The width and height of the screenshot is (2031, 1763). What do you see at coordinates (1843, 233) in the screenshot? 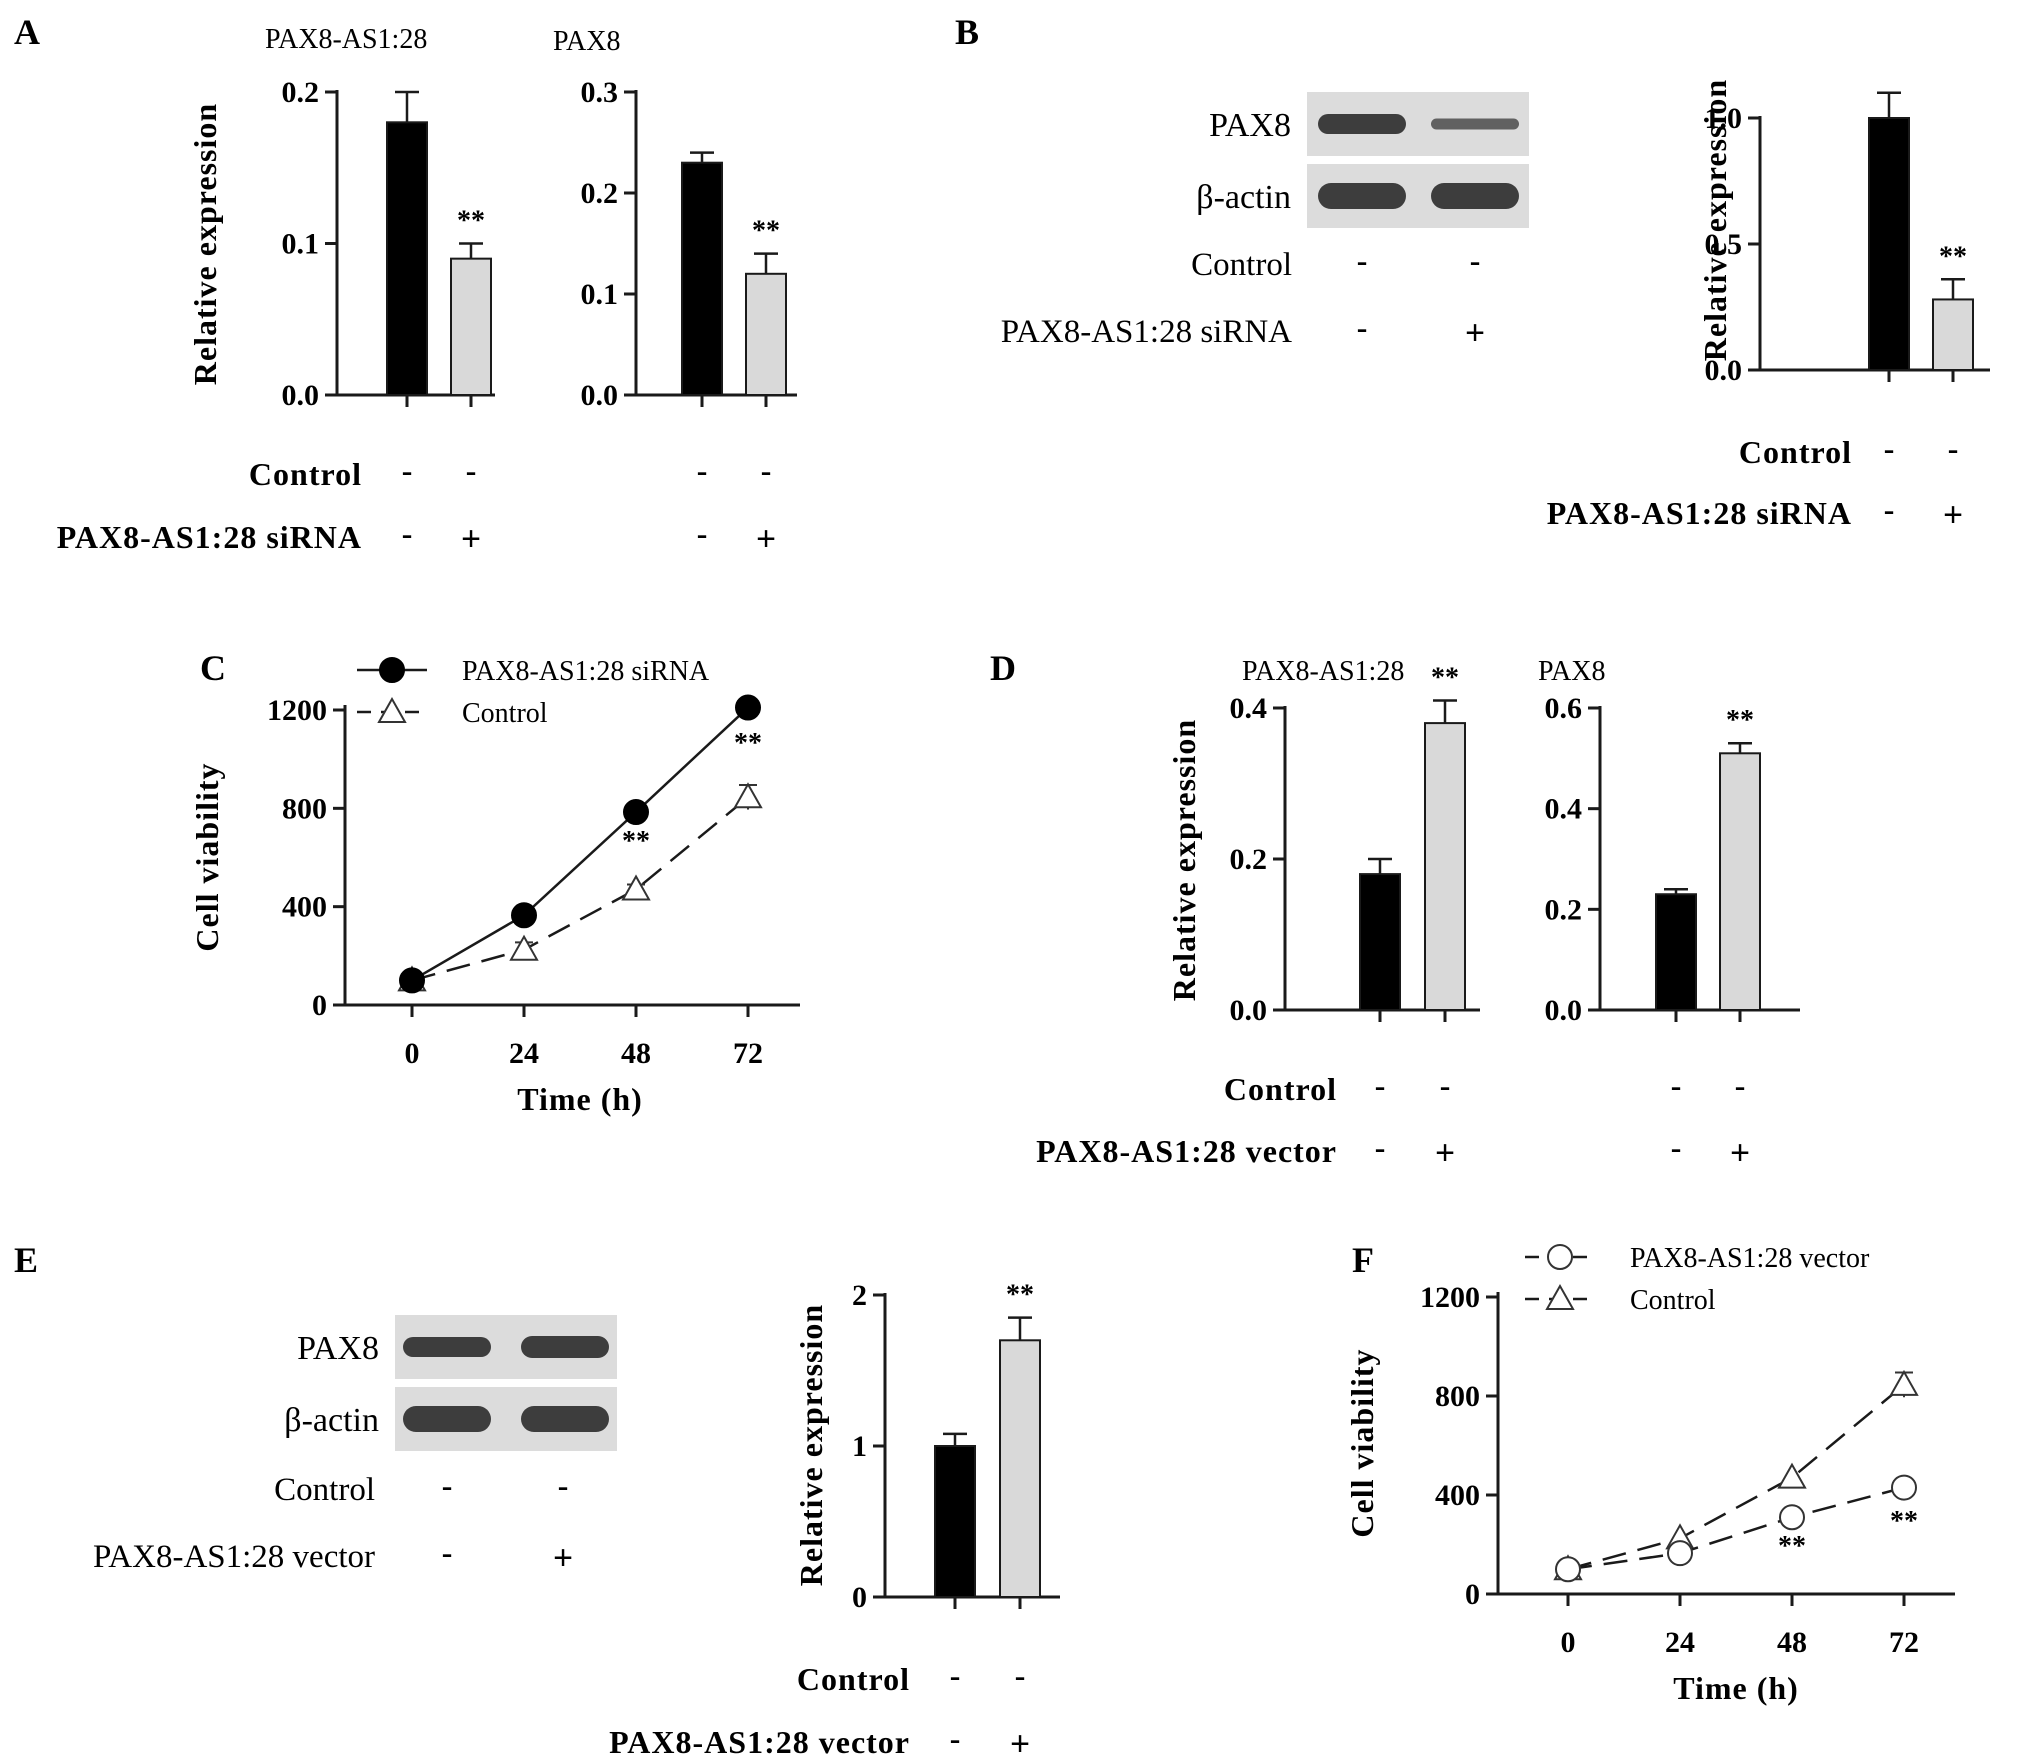
I see `bar-chart-b: 0.0 0.5 1.0 ** Relative expression` at bounding box center [1843, 233].